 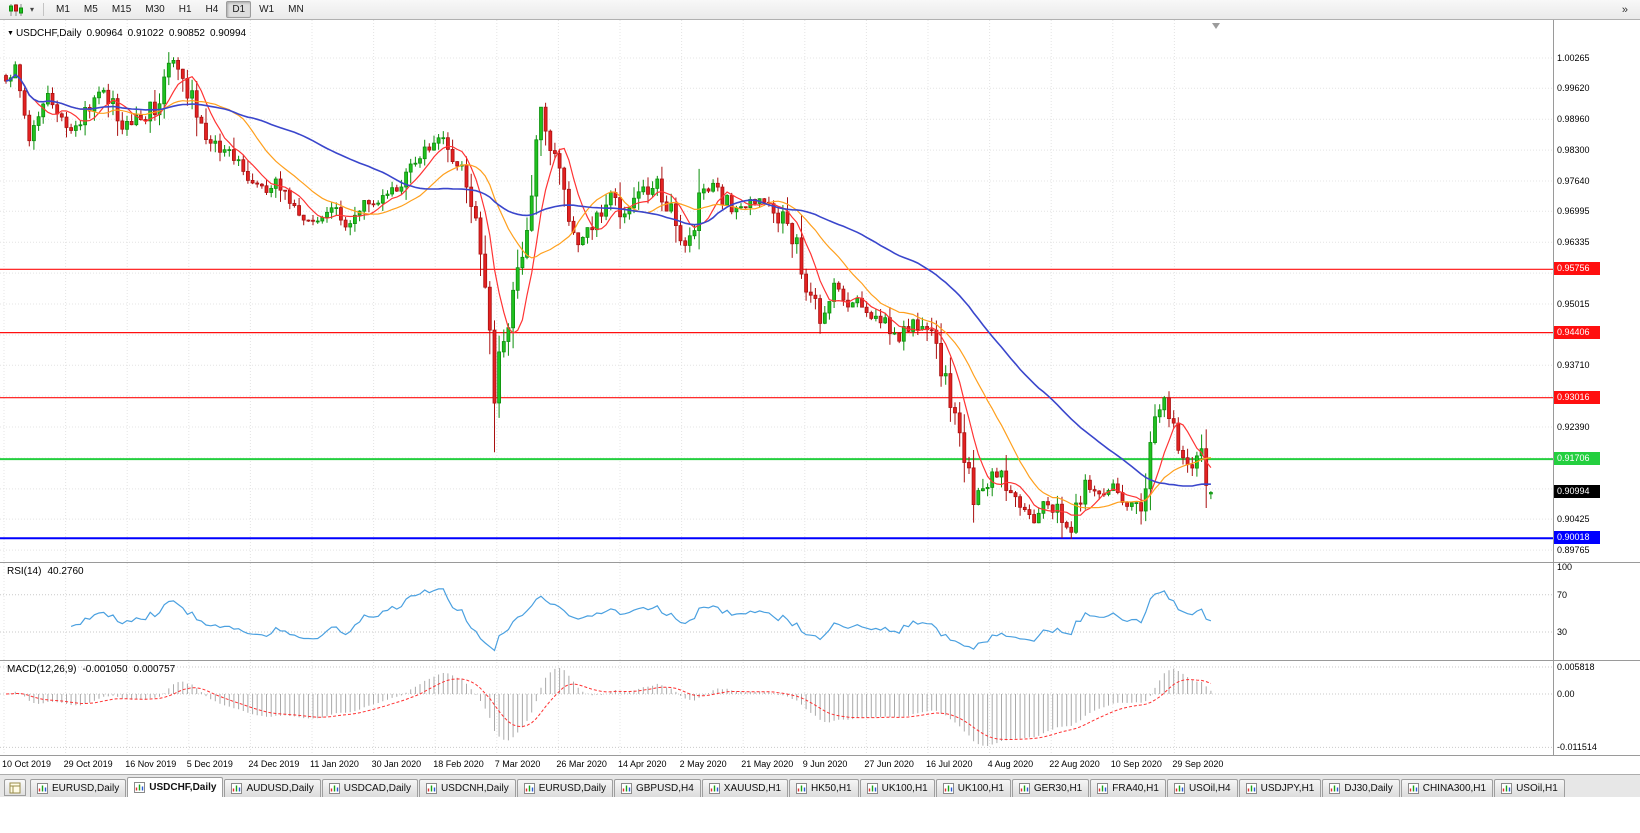 What do you see at coordinates (1624, 9) in the screenshot?
I see `toolbar-overflow-icon: »` at bounding box center [1624, 9].